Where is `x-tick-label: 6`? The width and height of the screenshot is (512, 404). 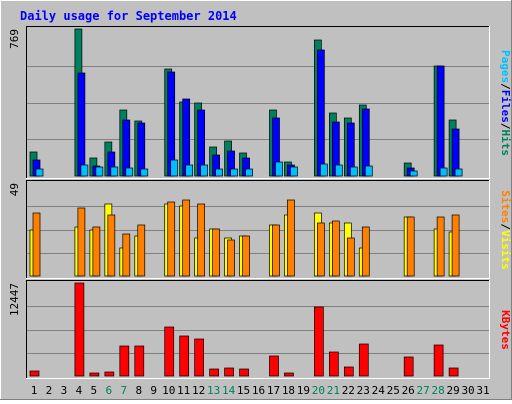
x-tick-label: 6 is located at coordinates (109, 390).